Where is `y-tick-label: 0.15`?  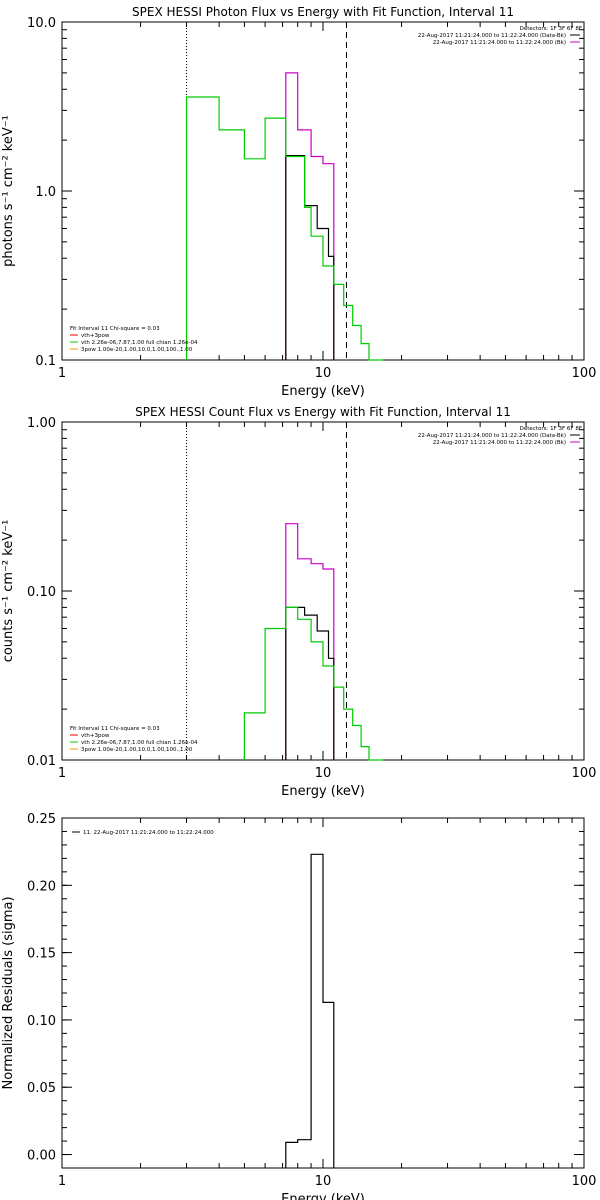 y-tick-label: 0.15 is located at coordinates (41, 954).